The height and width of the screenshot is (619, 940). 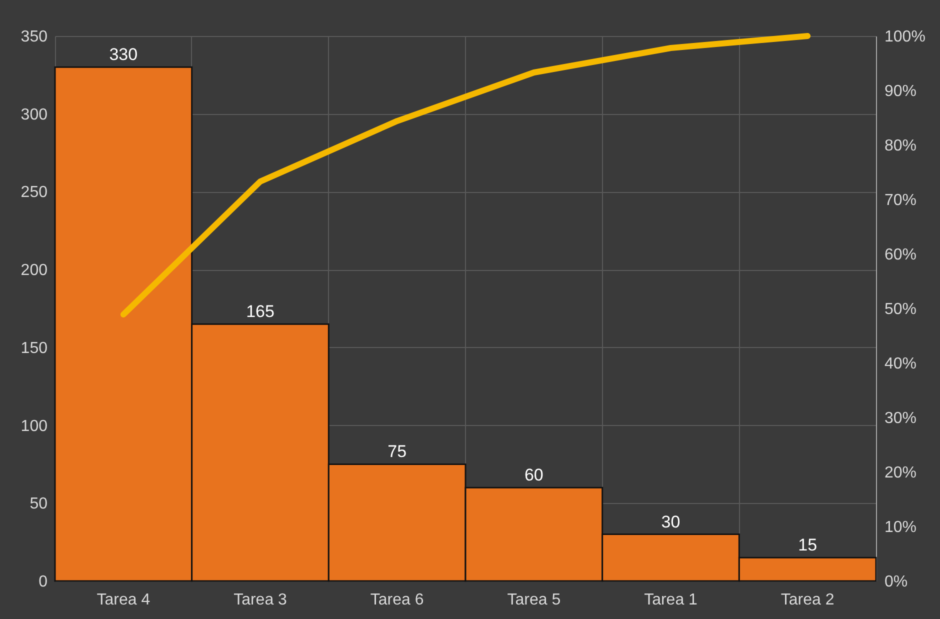 What do you see at coordinates (900, 418) in the screenshot?
I see `y2-tick-label: 30%` at bounding box center [900, 418].